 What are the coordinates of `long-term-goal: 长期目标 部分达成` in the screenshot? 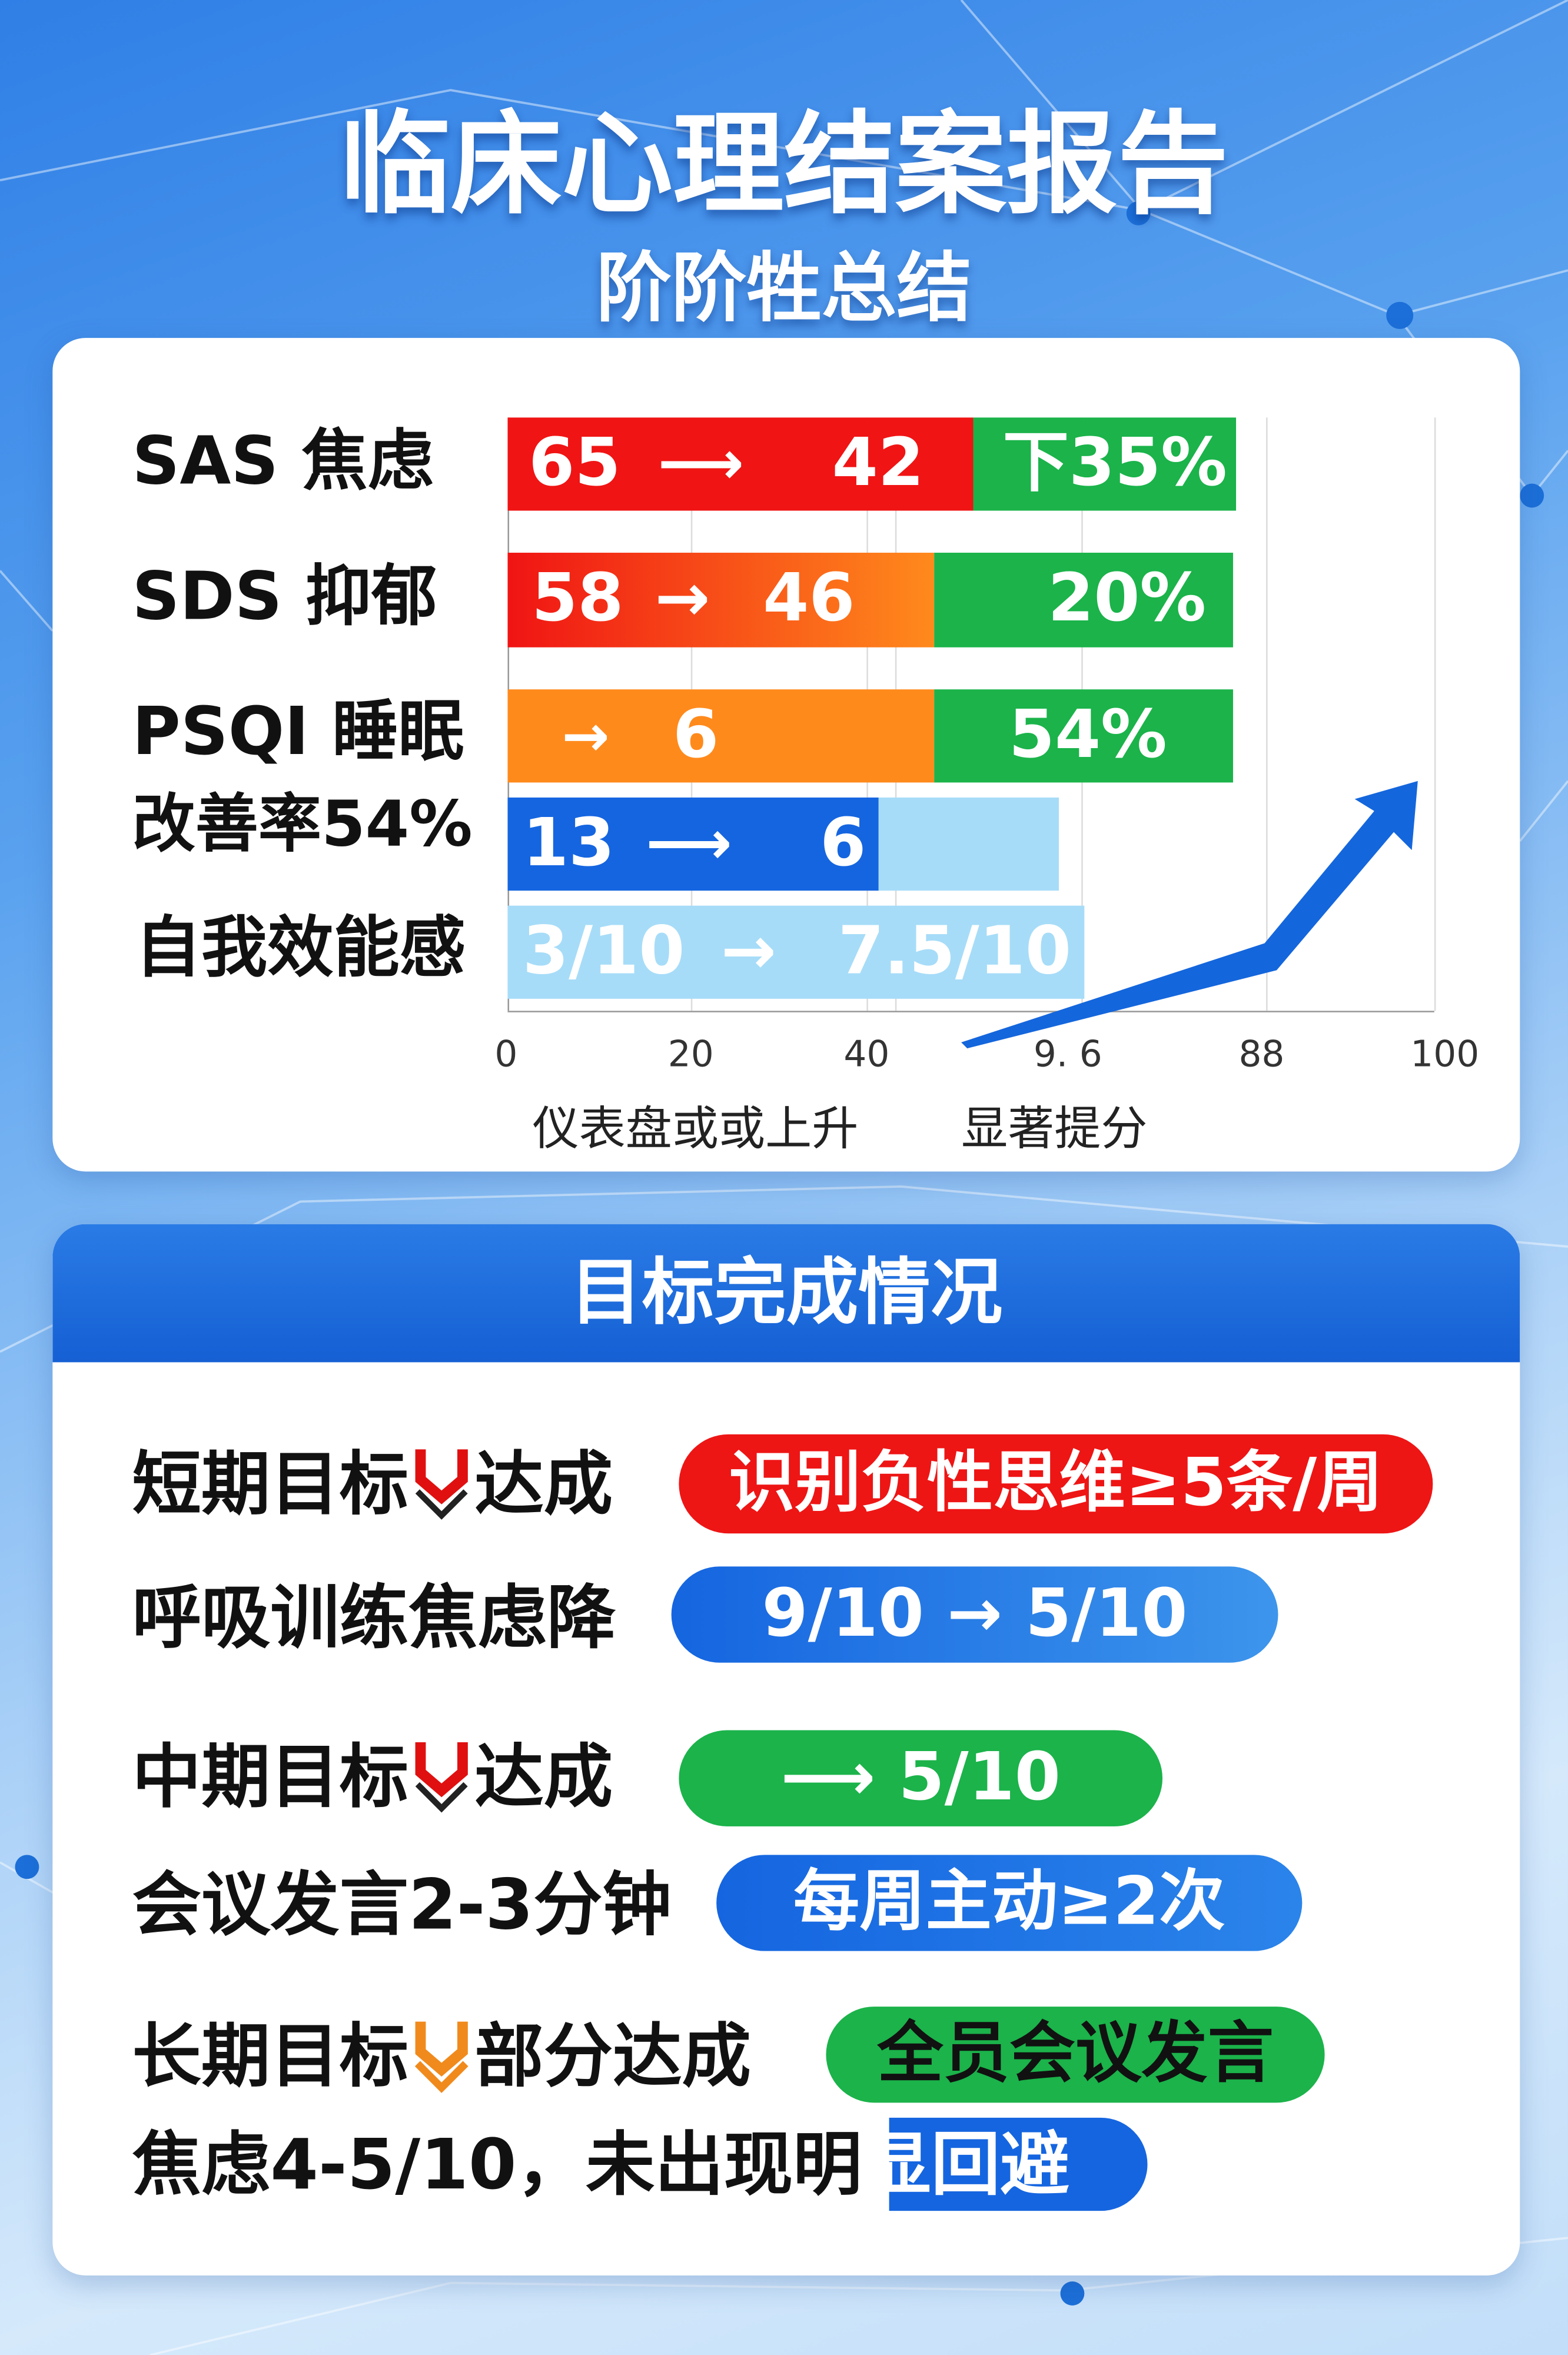 It's located at (441, 2056).